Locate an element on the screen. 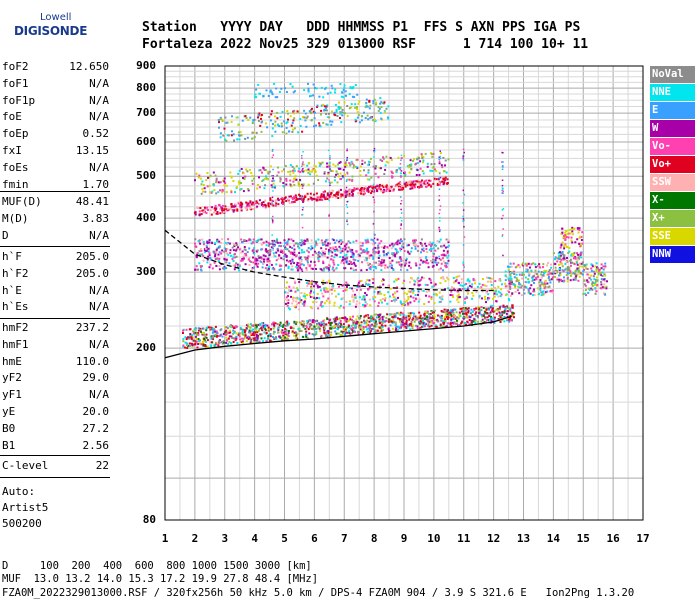 This screenshot has height=600, width=700. legend-item: SSE is located at coordinates (672, 236).